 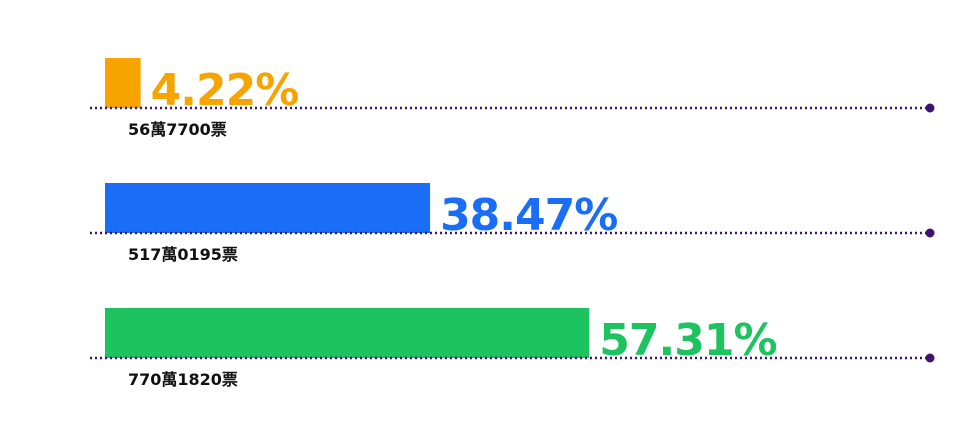 I want to click on value-label: 4.22%, so click(x=225, y=90).